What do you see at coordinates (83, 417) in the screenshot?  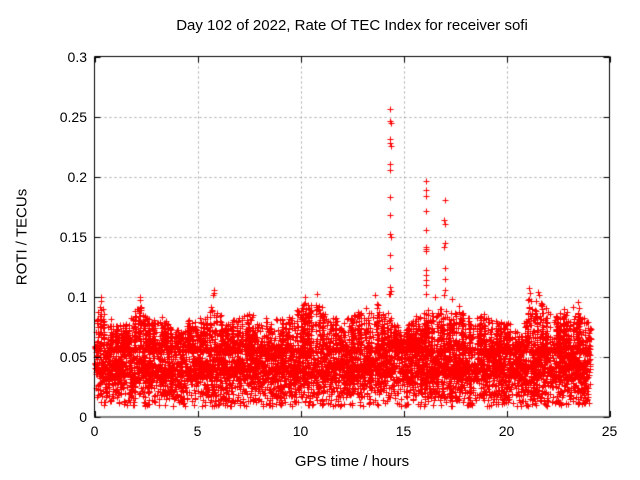 I see `y-tick-label: 0` at bounding box center [83, 417].